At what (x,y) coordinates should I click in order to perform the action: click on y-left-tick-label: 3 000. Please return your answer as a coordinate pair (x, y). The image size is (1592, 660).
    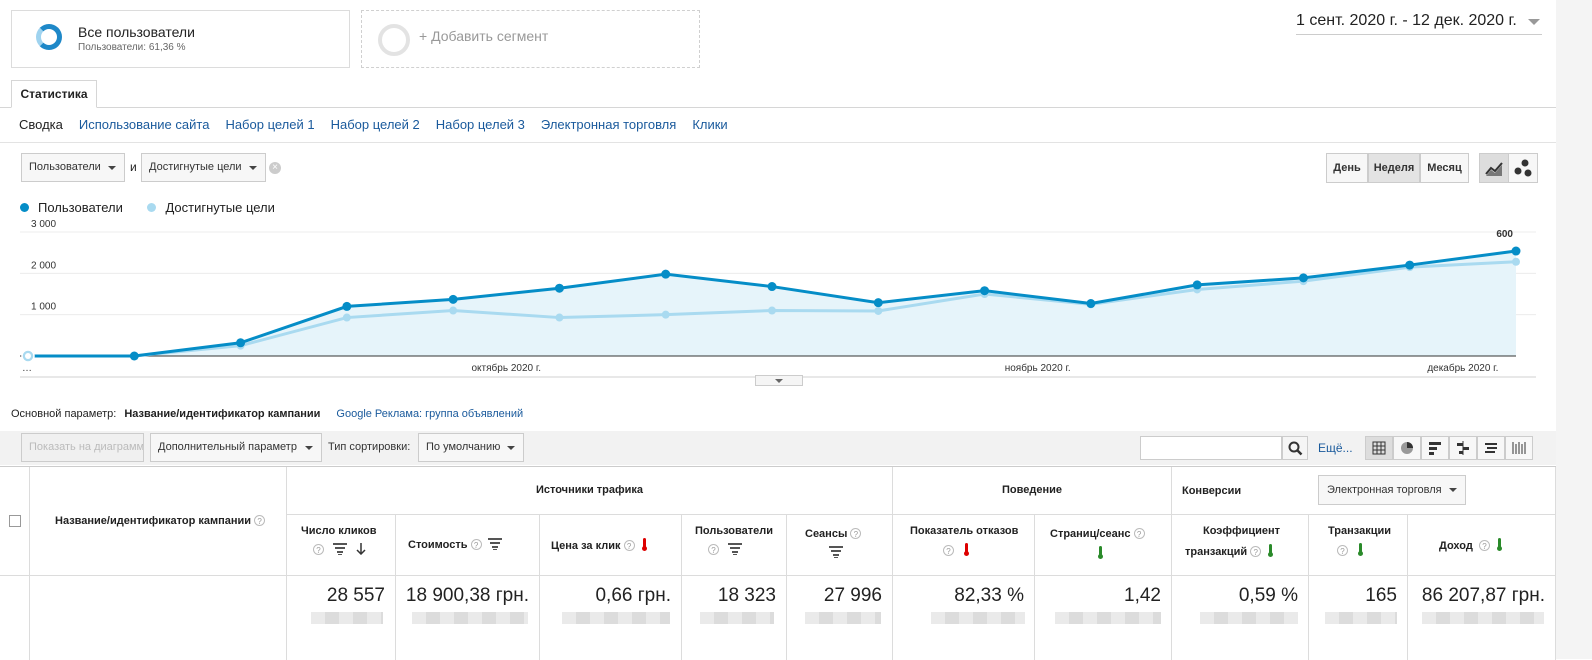
    Looking at the image, I should click on (43, 225).